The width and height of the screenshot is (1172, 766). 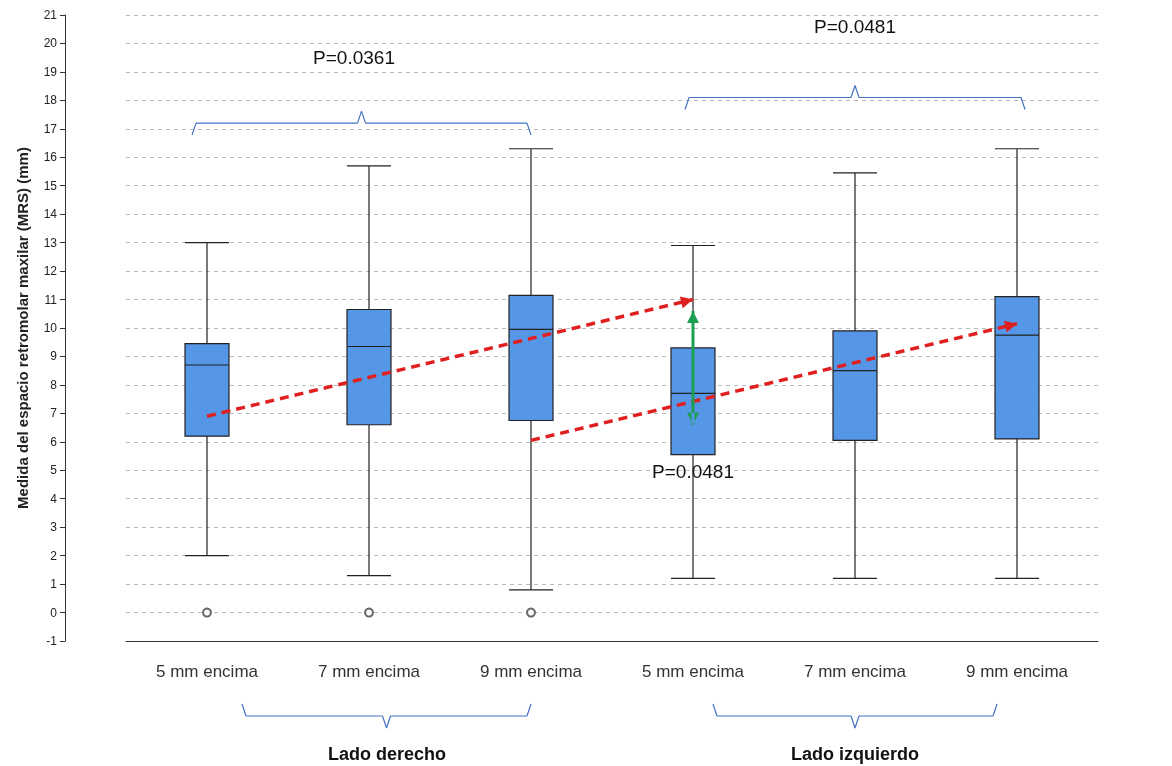 What do you see at coordinates (354, 58) in the screenshot?
I see `annotation: P=0.0361` at bounding box center [354, 58].